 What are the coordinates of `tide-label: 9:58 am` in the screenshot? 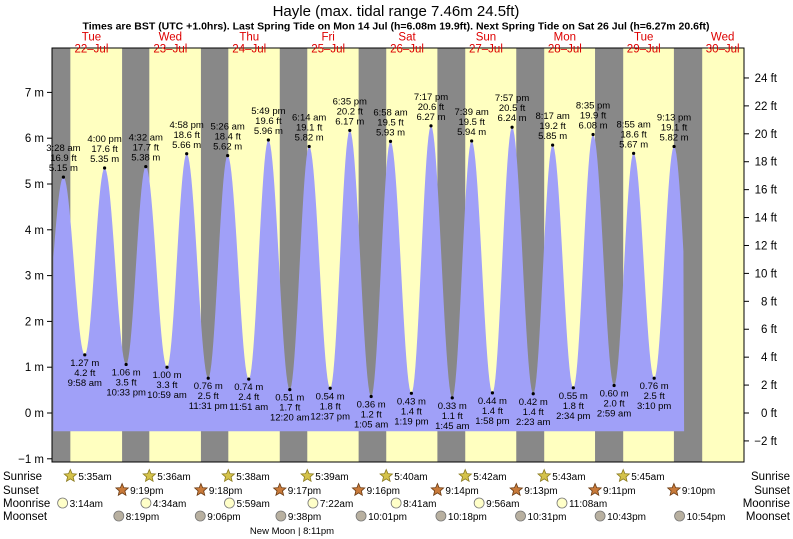 It's located at (85, 383).